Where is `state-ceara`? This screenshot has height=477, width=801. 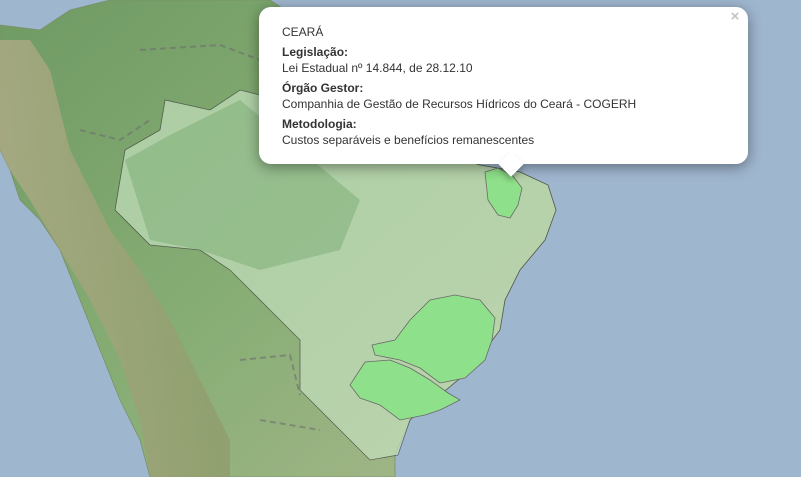 state-ceara is located at coordinates (503, 193).